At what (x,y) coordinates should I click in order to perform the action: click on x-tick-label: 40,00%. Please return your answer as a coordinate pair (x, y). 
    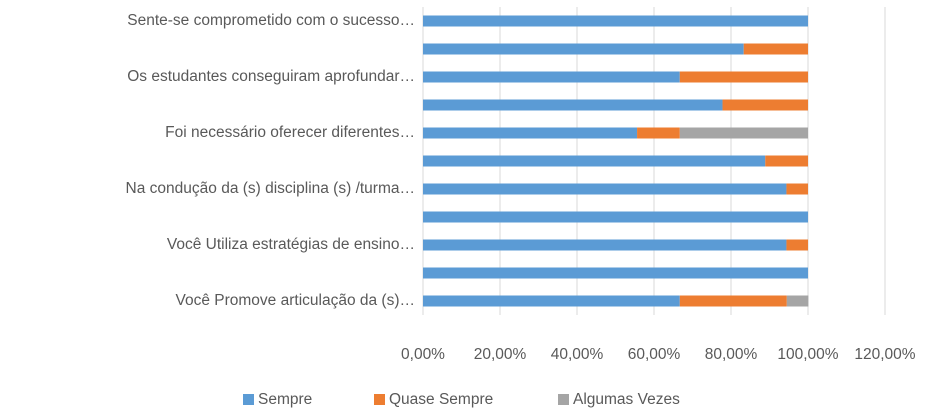
    Looking at the image, I should click on (577, 354).